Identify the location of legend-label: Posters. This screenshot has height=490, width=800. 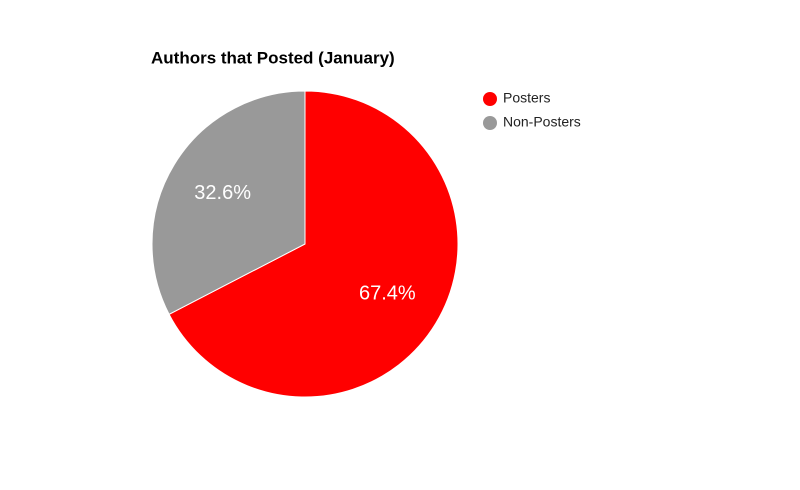
(526, 98).